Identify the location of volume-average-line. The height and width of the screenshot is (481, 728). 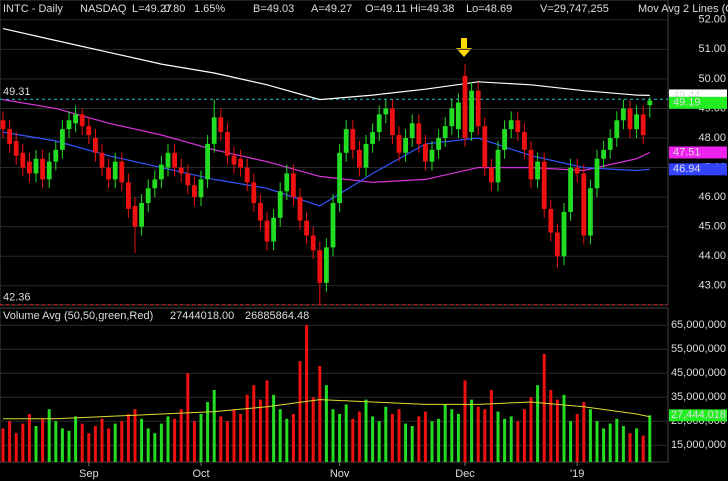
(326, 409).